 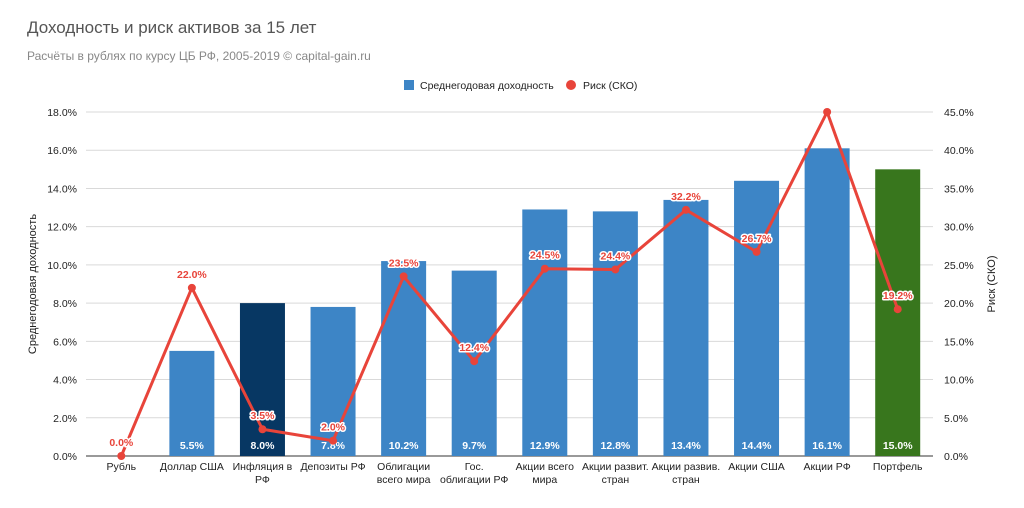 I want to click on category-label: Рубль, so click(x=122, y=467).